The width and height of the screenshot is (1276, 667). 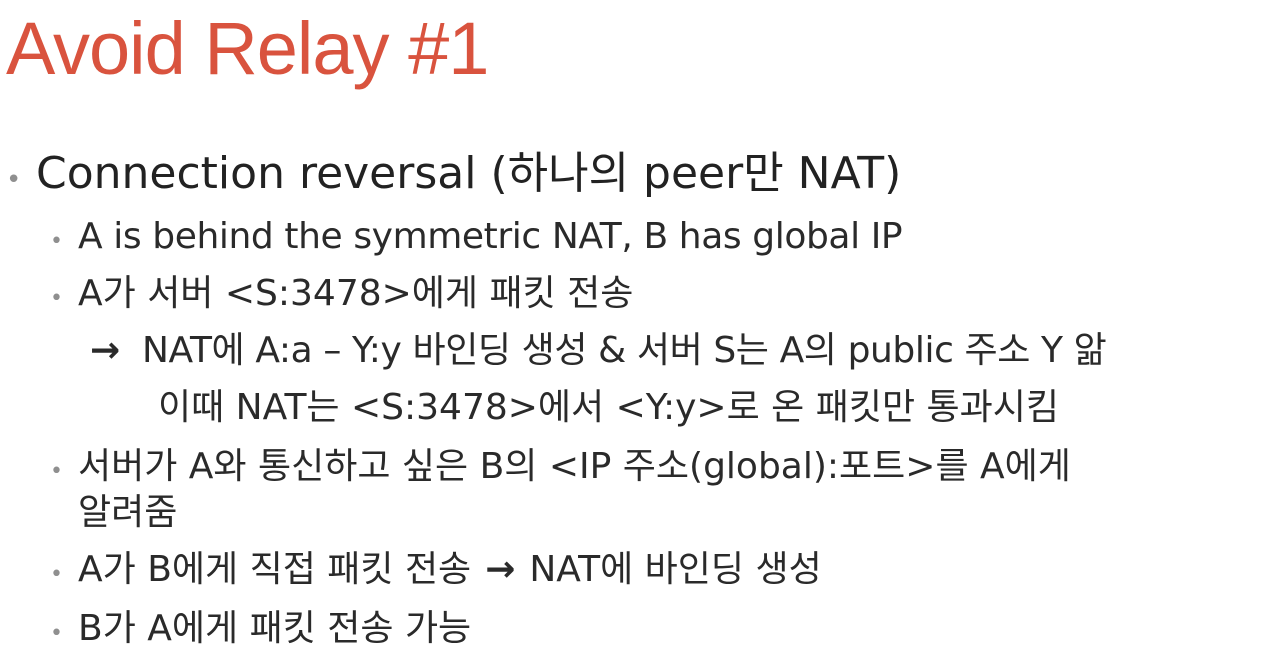 I want to click on sub-bullet-send-to-server: • A가 서버 <S:3478>에게 패킷 전송, so click(x=341, y=296).